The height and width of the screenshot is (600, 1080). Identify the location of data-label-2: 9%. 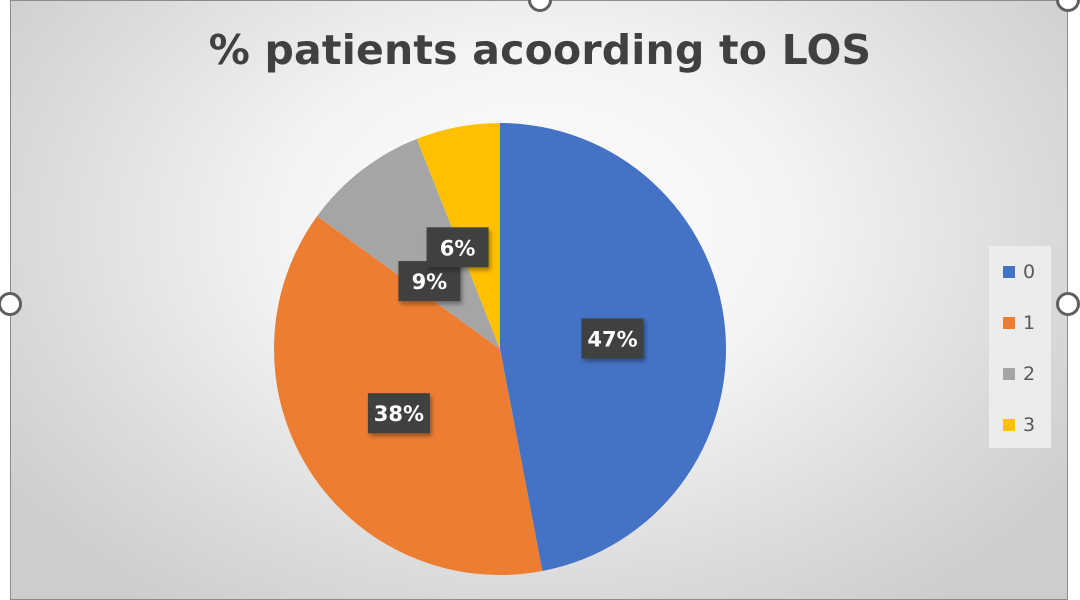
(429, 281).